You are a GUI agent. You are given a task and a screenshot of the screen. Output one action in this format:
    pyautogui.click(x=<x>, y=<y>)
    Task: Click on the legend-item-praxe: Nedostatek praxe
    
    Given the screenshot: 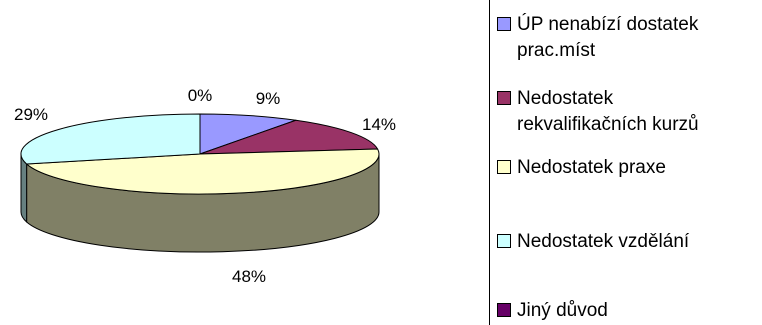 What is the action you would take?
    pyautogui.click(x=626, y=168)
    